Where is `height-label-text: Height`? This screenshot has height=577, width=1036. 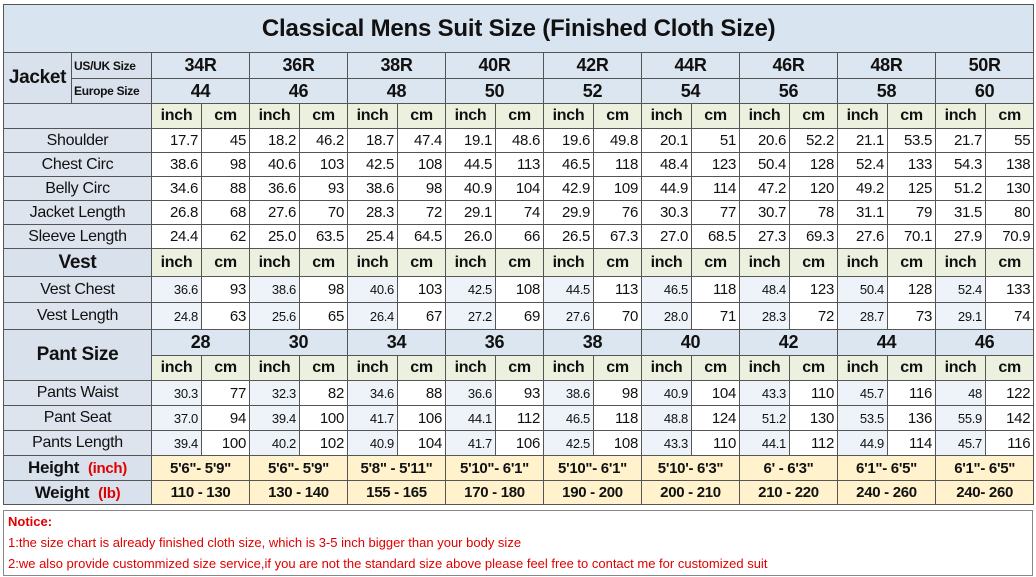 height-label-text: Height is located at coordinates (54, 467).